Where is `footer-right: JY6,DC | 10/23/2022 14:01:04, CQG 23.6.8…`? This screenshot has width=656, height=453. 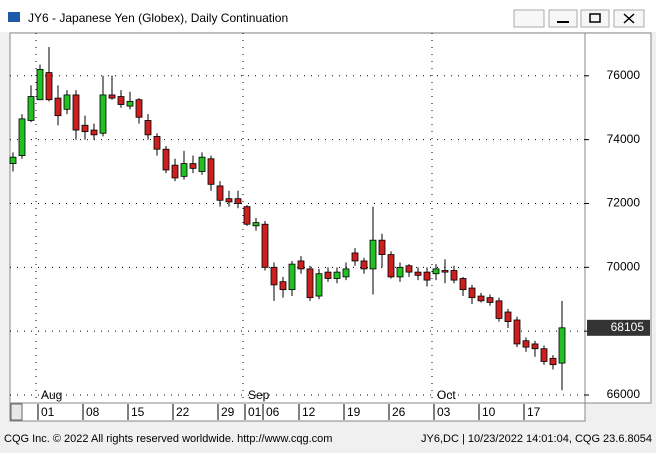
footer-right: JY6,DC | 10/23/2022 14:01:04, CQG 23.6.8… is located at coordinates (536, 439).